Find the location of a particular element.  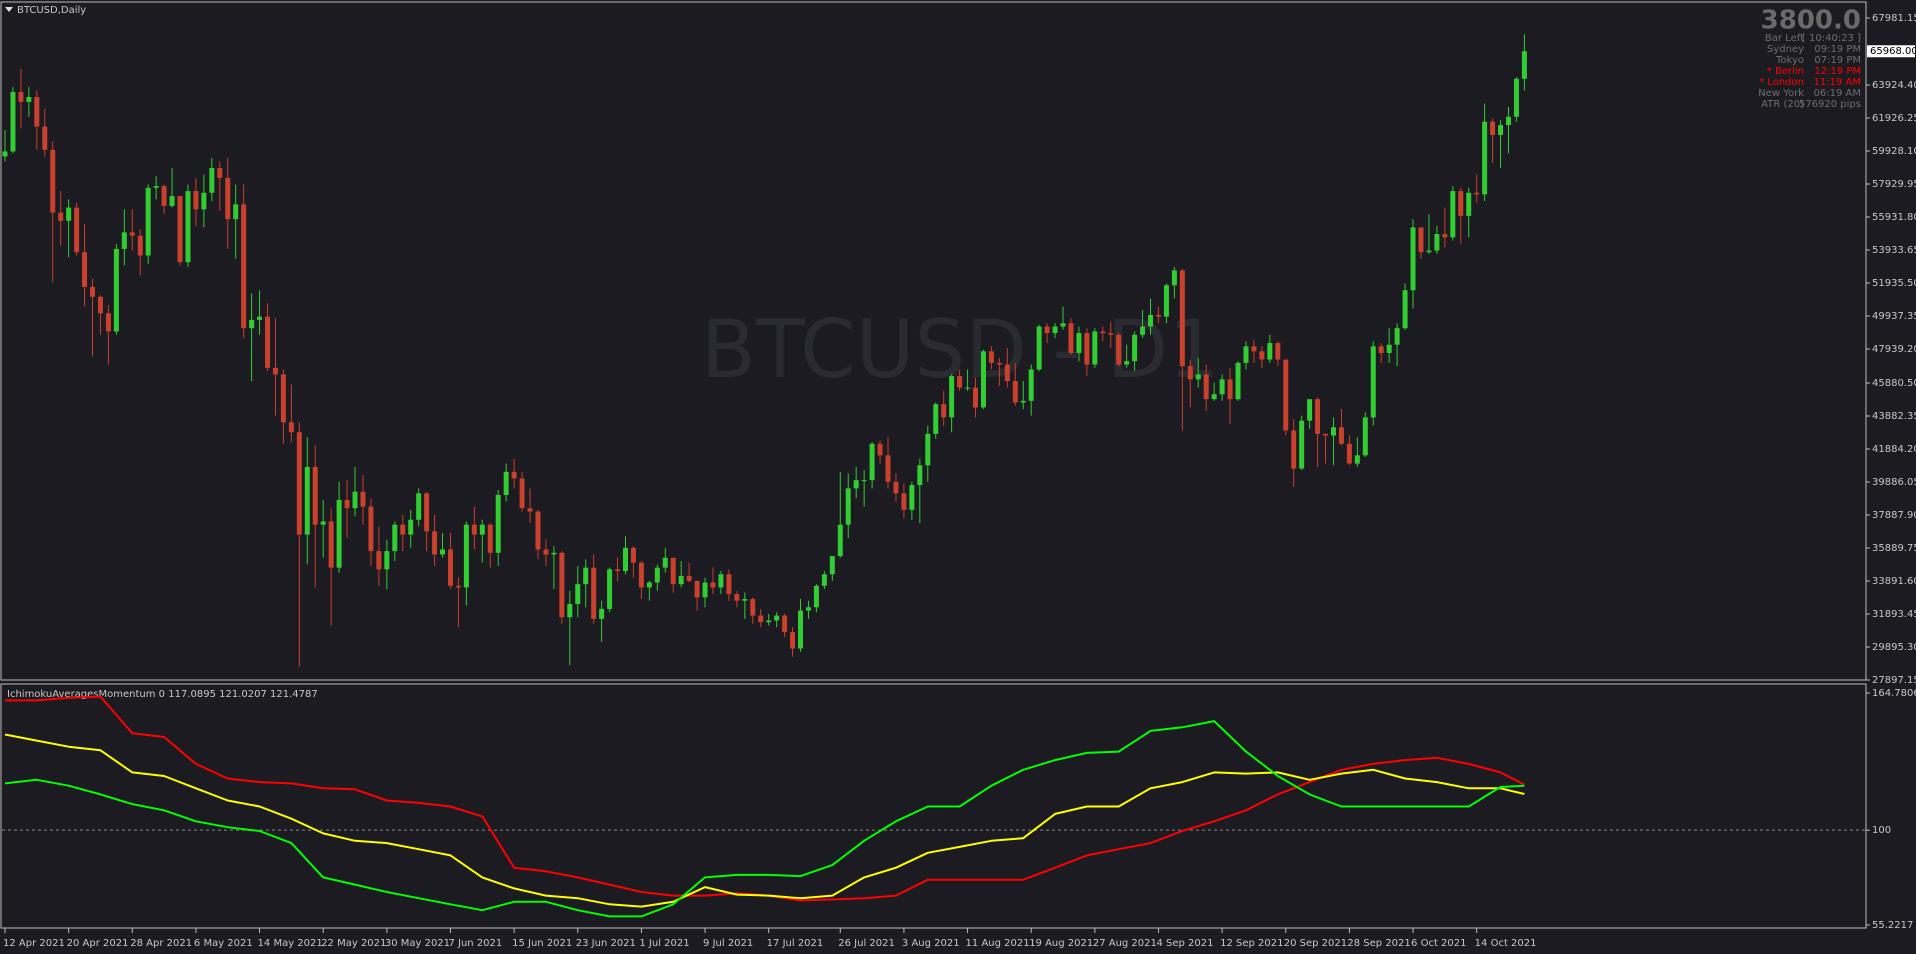

x-tick-label: 6 Oct 2021 is located at coordinates (1438, 943).